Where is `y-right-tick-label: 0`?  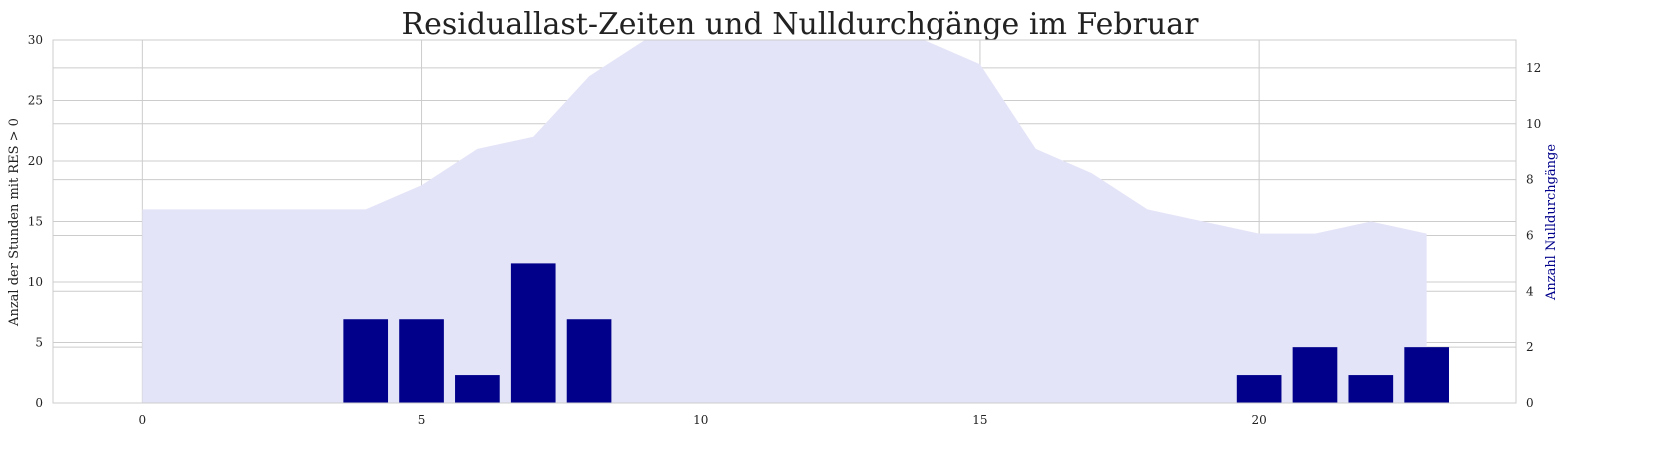 y-right-tick-label: 0 is located at coordinates (1530, 403).